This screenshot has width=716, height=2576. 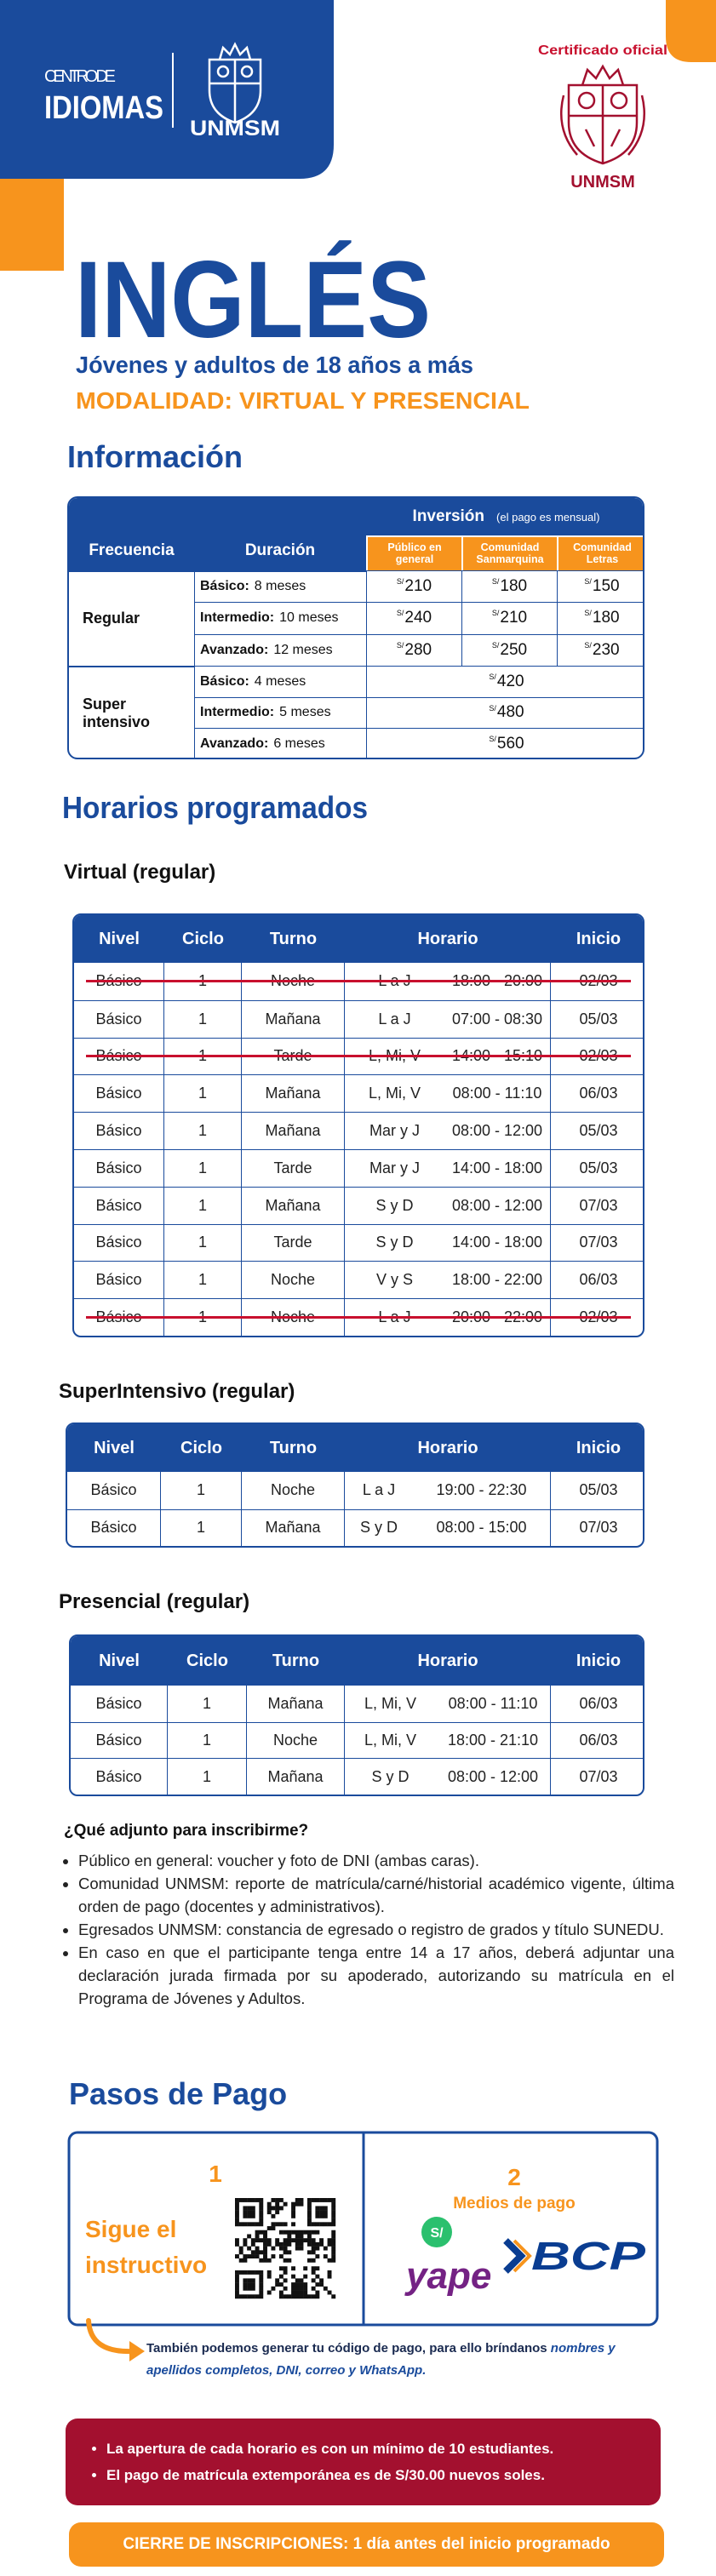 I want to click on yape-logo: yape, so click(x=447, y=2276).